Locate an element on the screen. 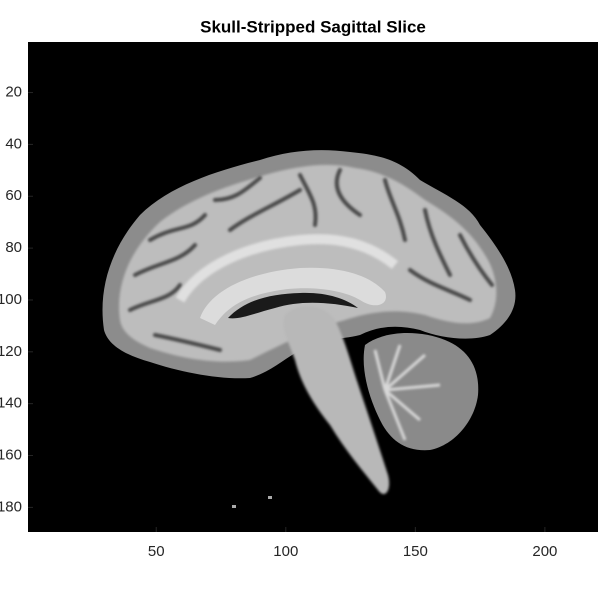 The height and width of the screenshot is (600, 600). brainstem is located at coordinates (336, 400).